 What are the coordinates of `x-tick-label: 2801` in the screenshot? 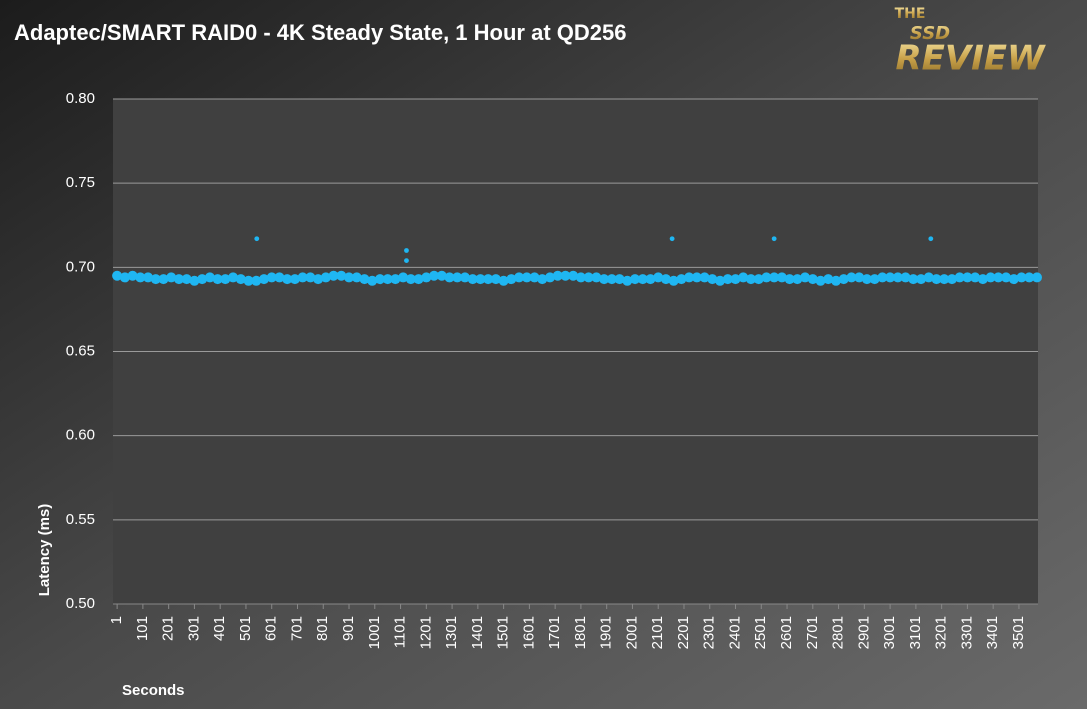 It's located at (838, 632).